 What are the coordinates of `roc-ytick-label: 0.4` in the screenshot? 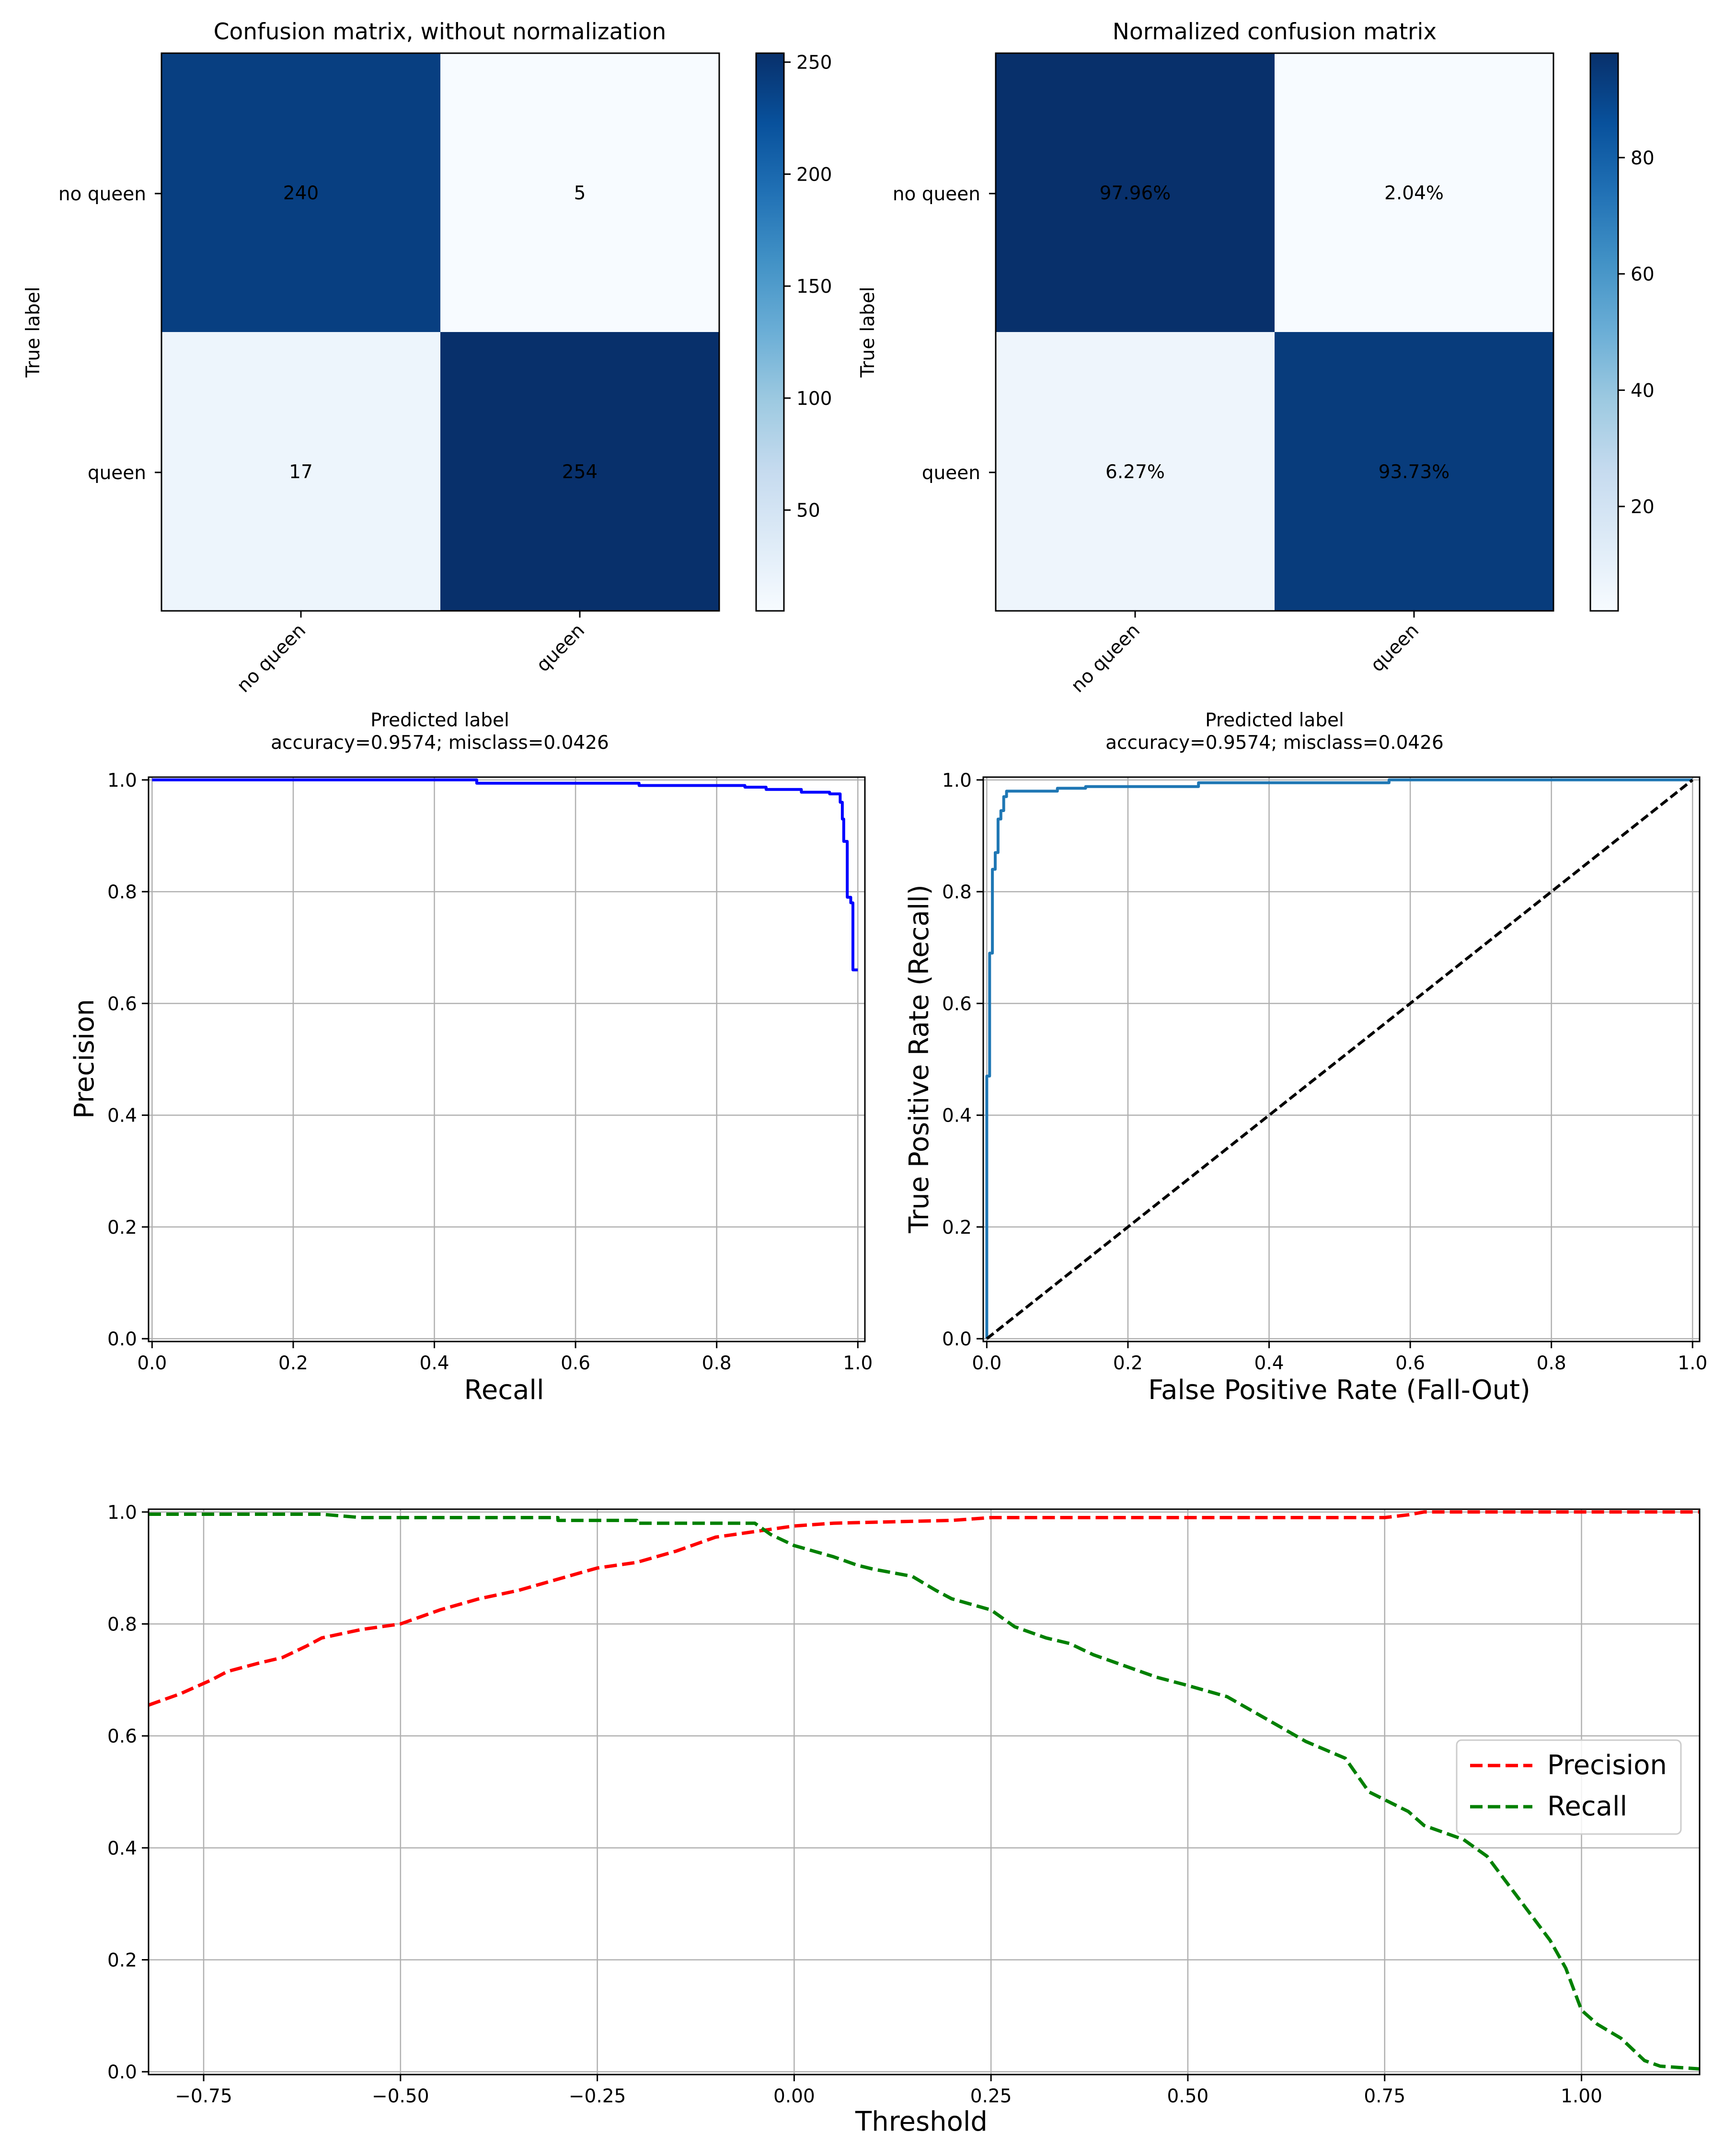 It's located at (957, 1116).